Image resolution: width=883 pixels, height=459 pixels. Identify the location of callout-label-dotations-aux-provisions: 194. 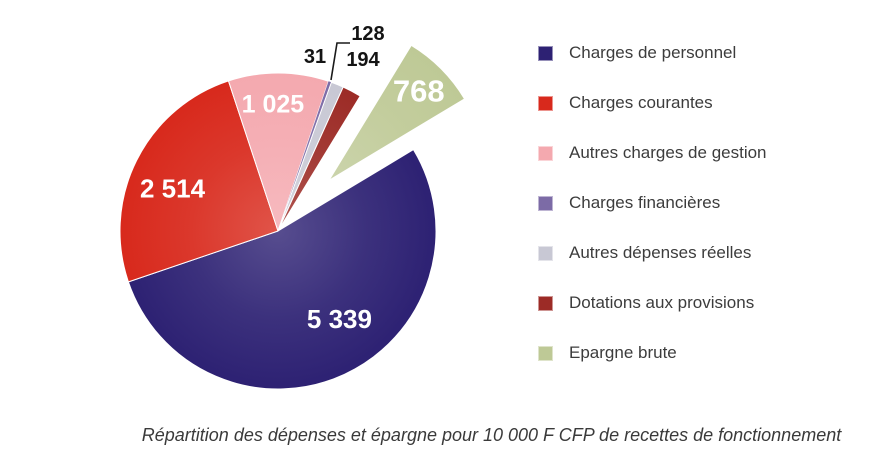
(363, 60).